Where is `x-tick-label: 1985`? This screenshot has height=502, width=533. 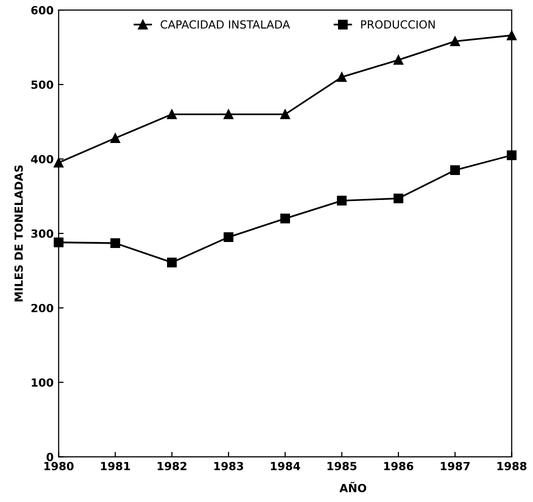
x-tick-label: 1985 is located at coordinates (342, 466).